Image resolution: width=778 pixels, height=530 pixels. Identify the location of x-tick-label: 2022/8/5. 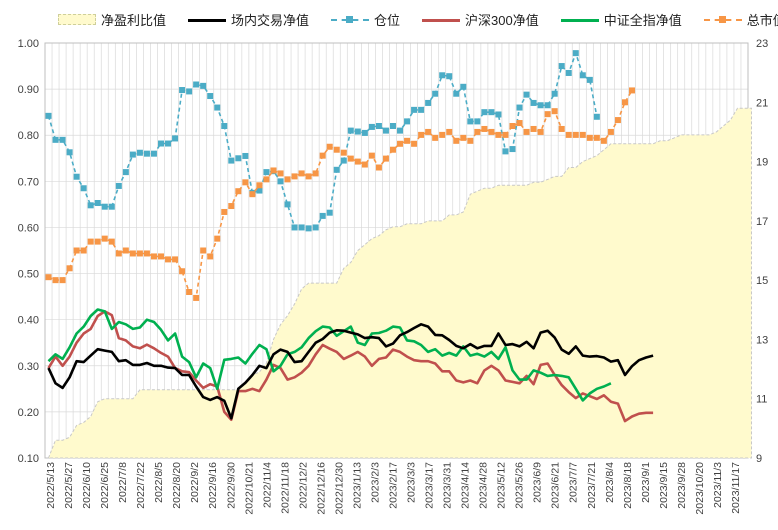
(159, 482).